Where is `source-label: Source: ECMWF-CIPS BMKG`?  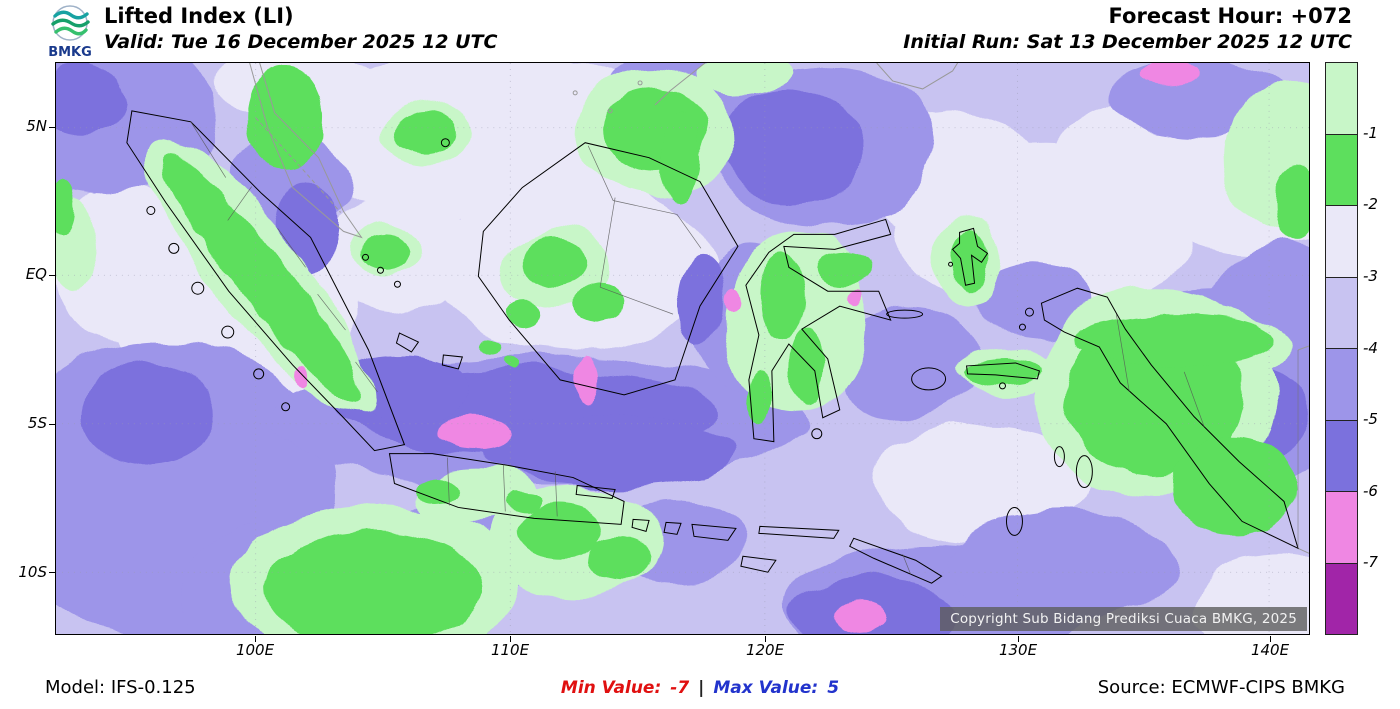
source-label: Source: ECMWF-CIPS BMKG is located at coordinates (1221, 687).